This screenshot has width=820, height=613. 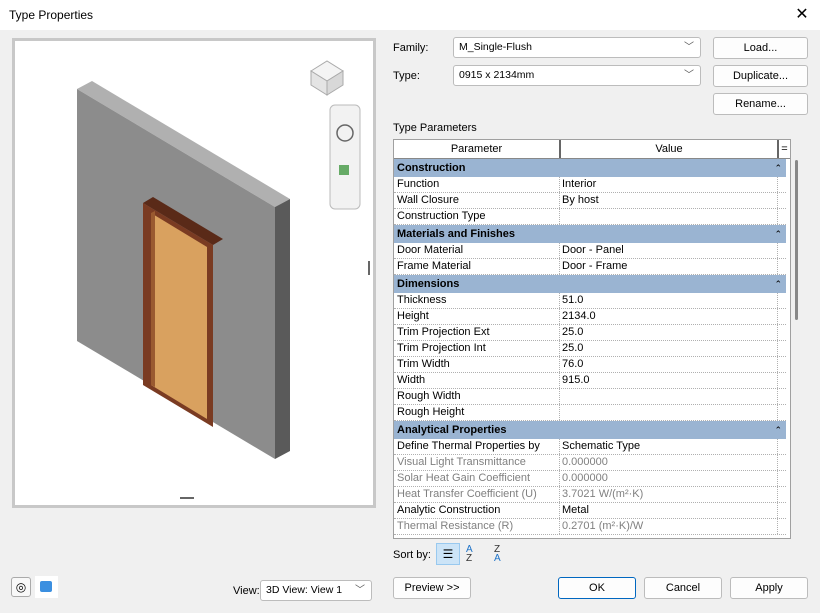 I want to click on parameter-value: 3.7021 W/(m²·K), so click(x=669, y=494).